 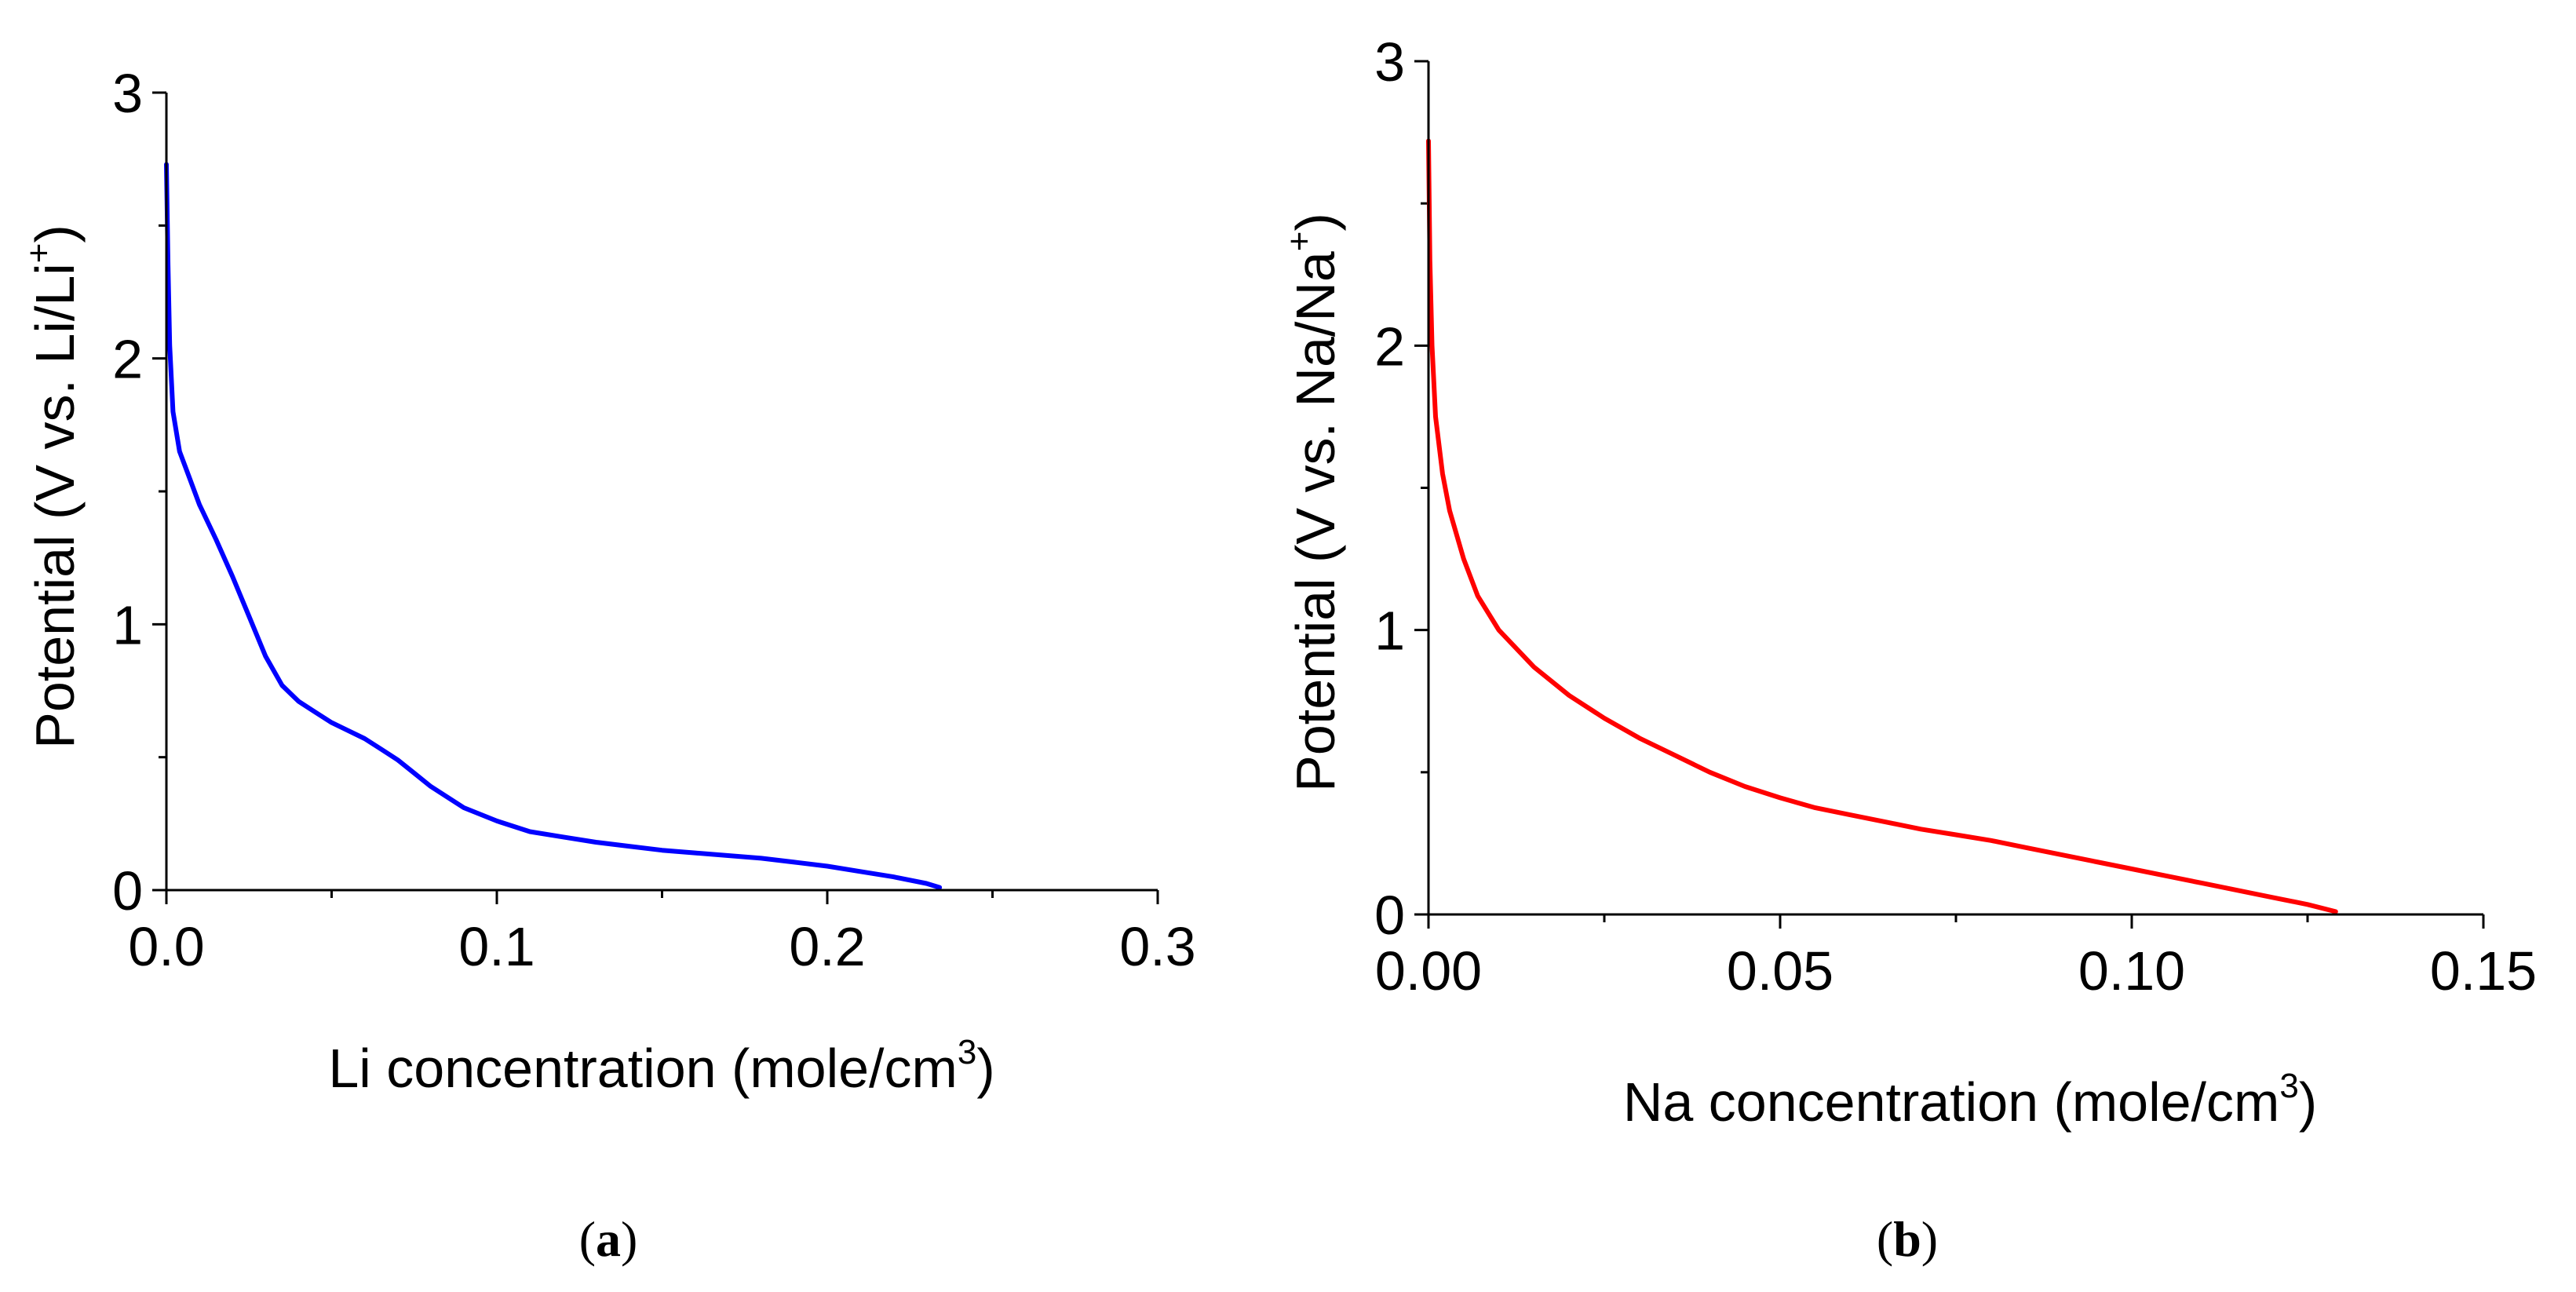 I want to click on panel-b-y-tick-label: 0, so click(x=1389, y=916).